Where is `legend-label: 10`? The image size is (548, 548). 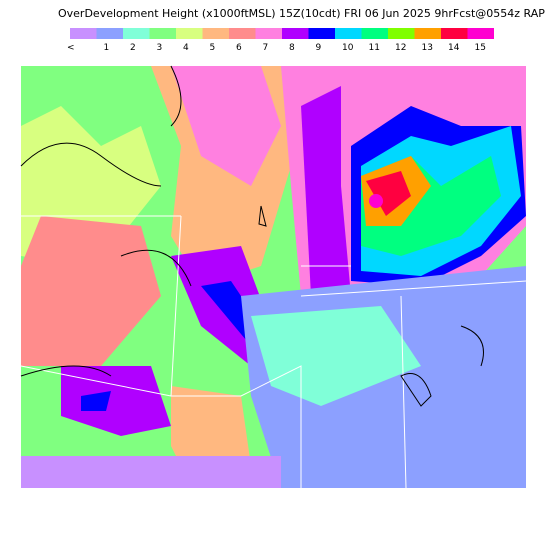
legend-label: 10 is located at coordinates (348, 48).